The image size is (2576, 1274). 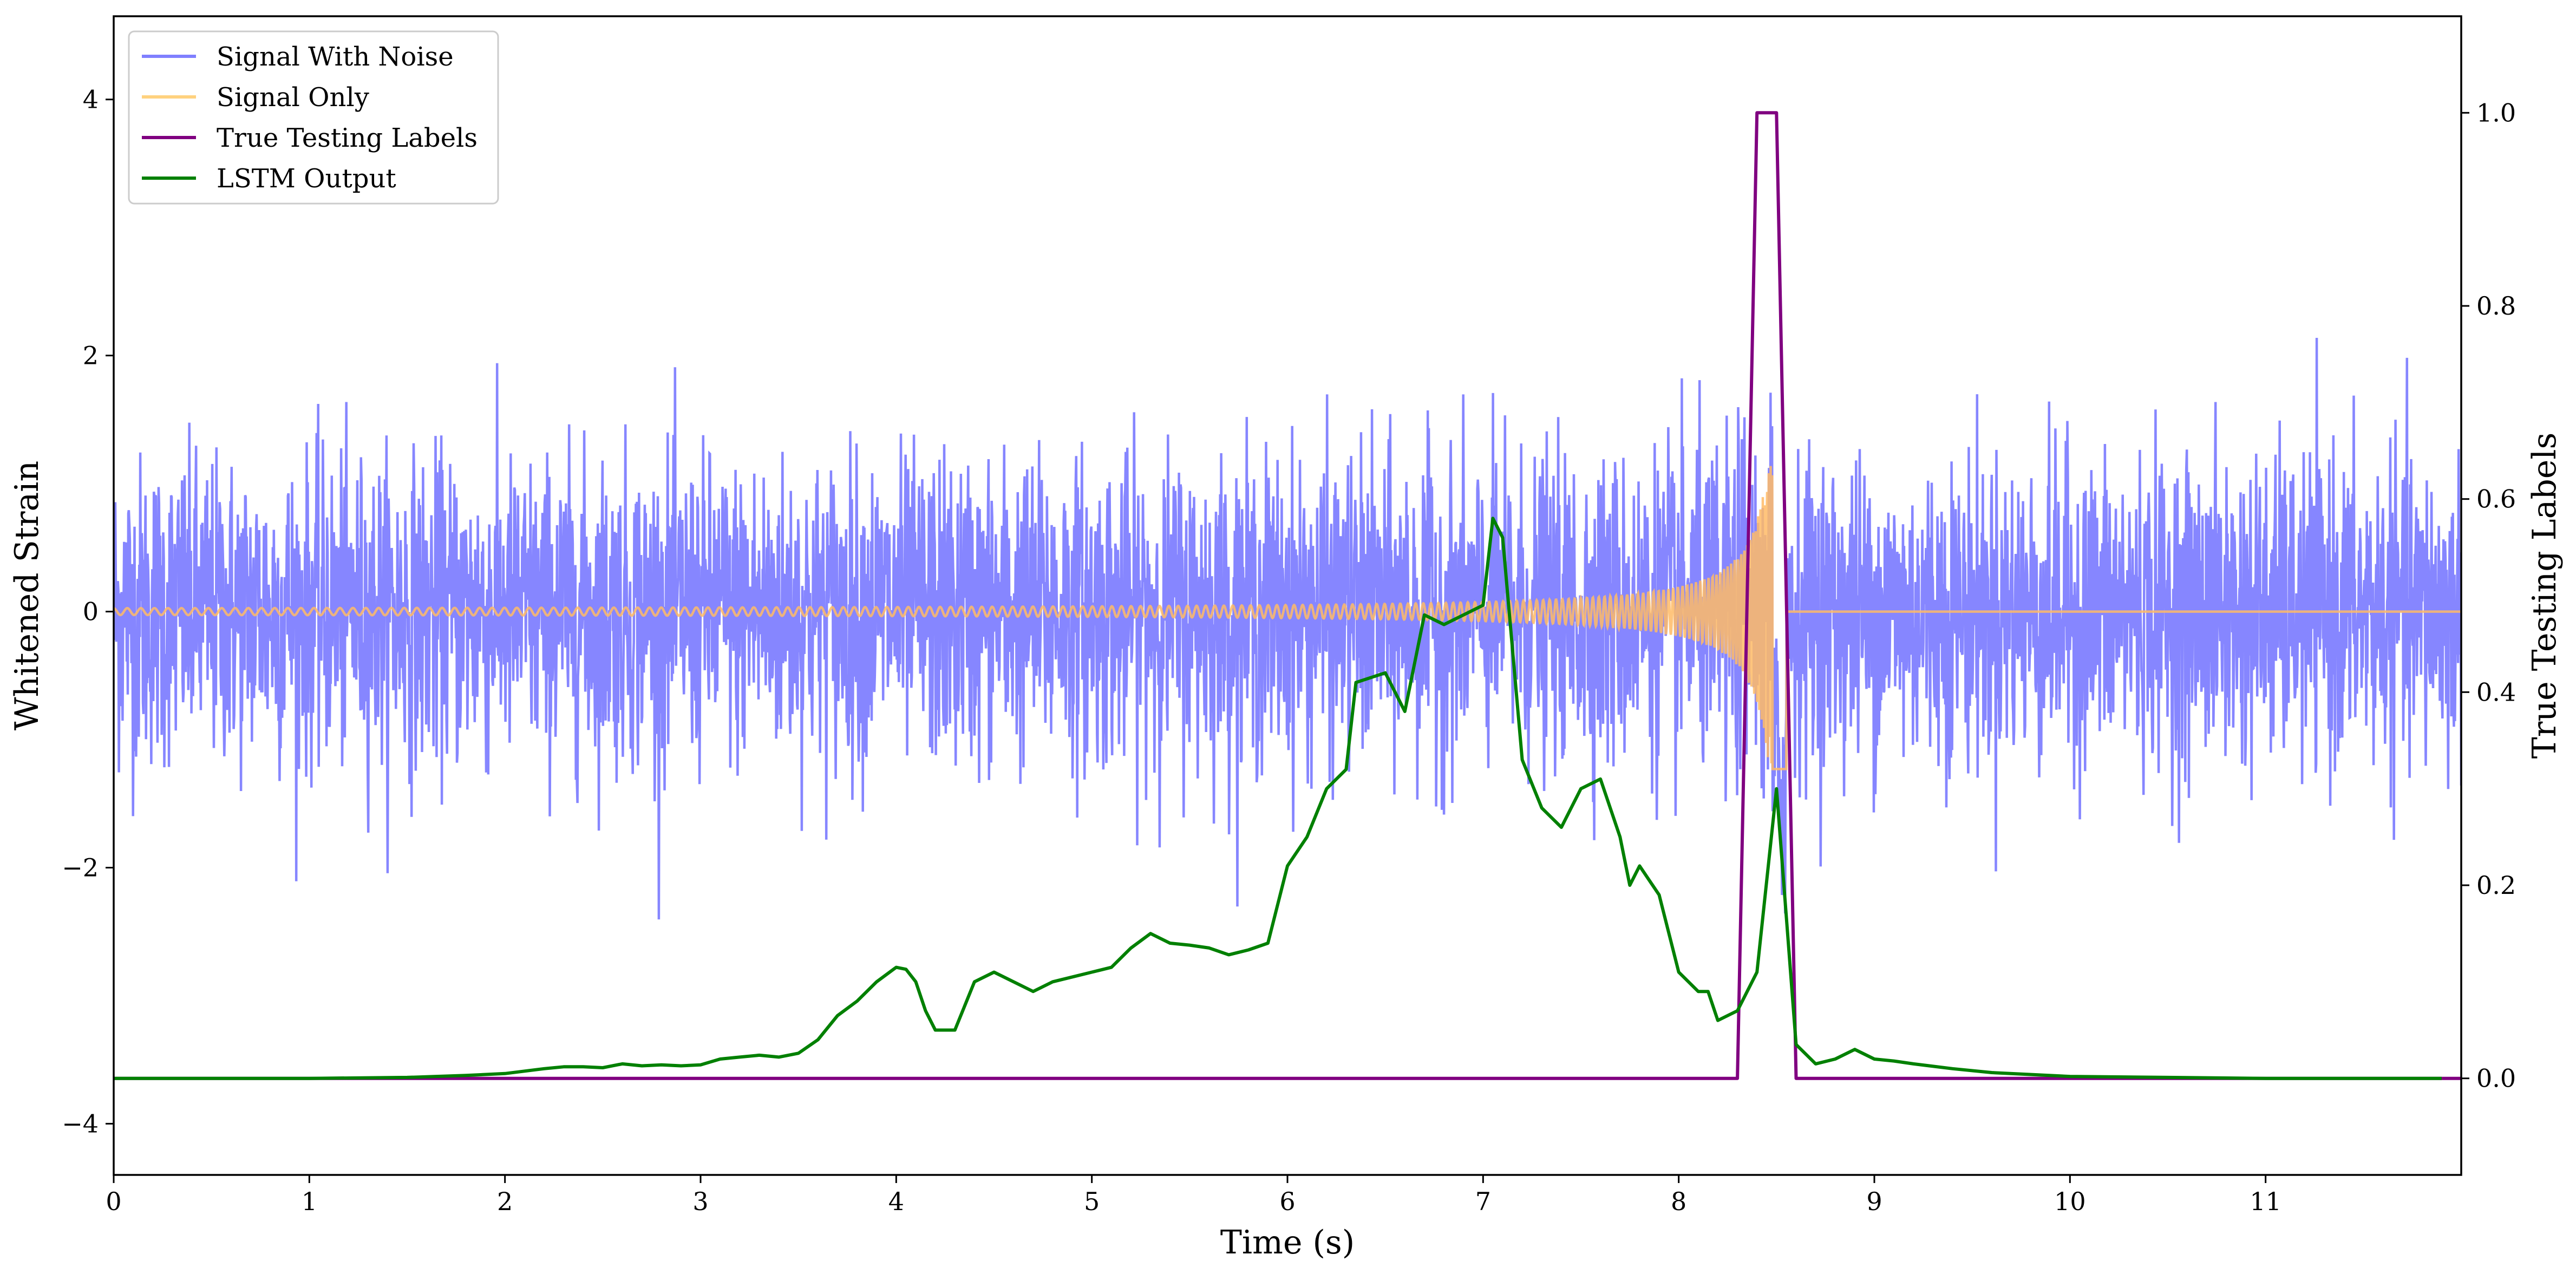 I want to click on y-tick-label: −4, so click(x=80, y=1123).